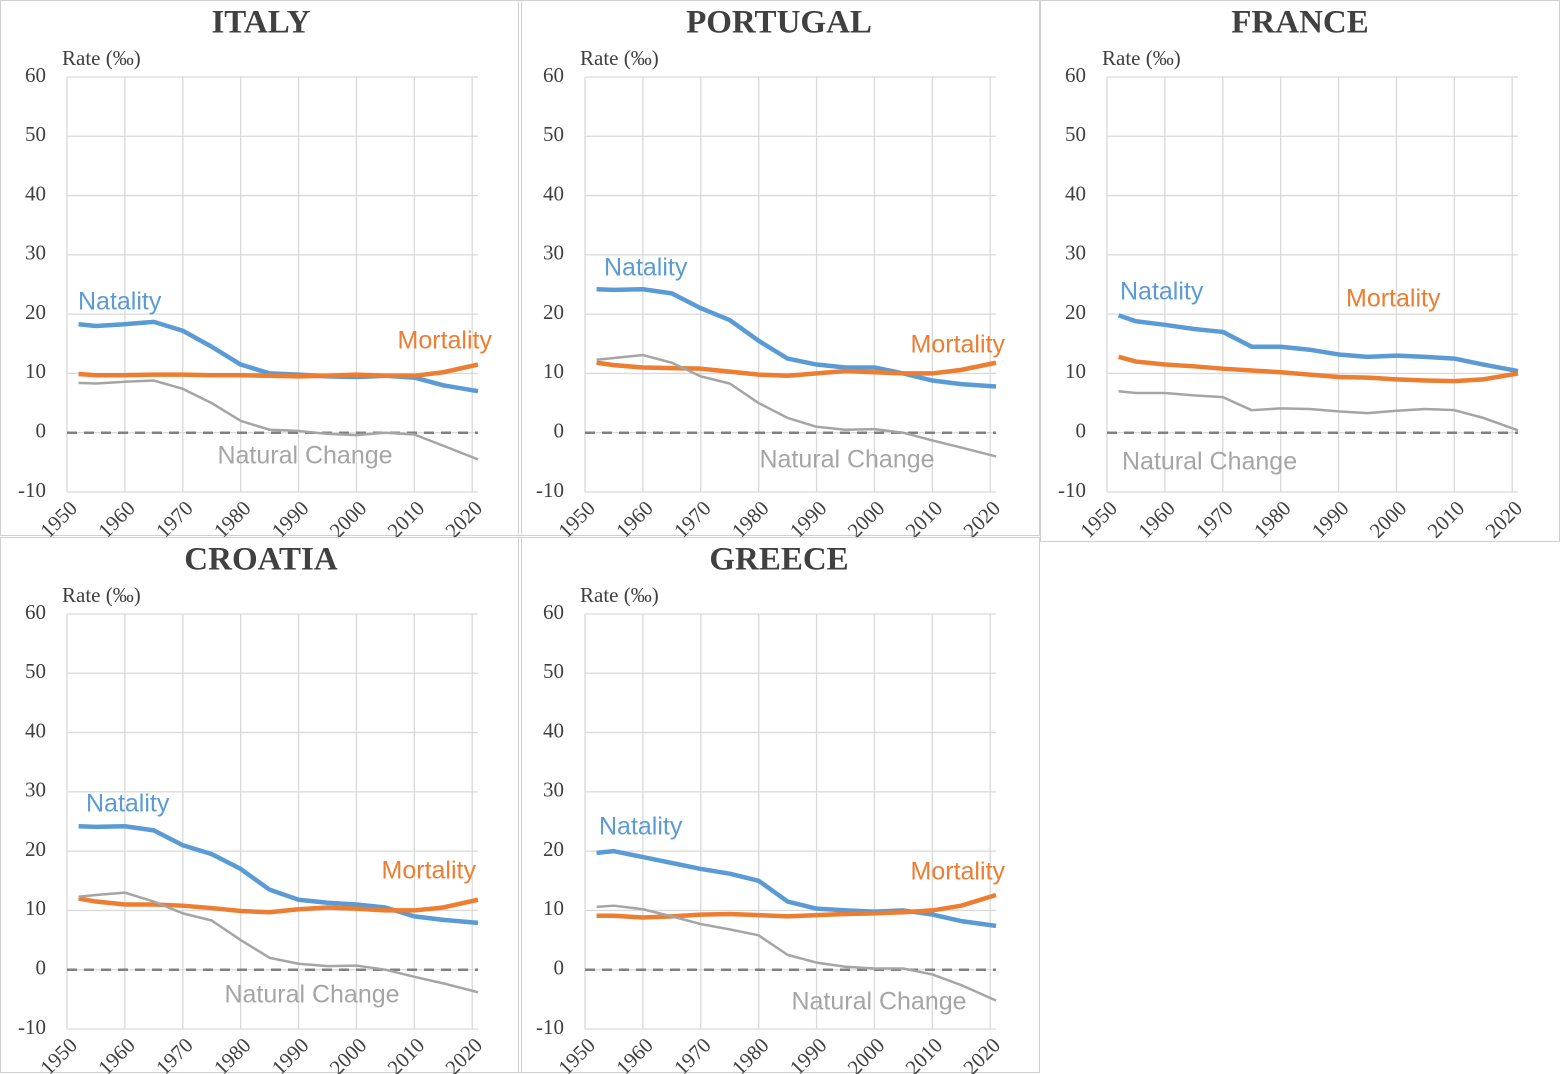 The height and width of the screenshot is (1074, 1564). Describe the element at coordinates (1300, 23) in the screenshot. I see `chart-title: FRANCE` at that location.